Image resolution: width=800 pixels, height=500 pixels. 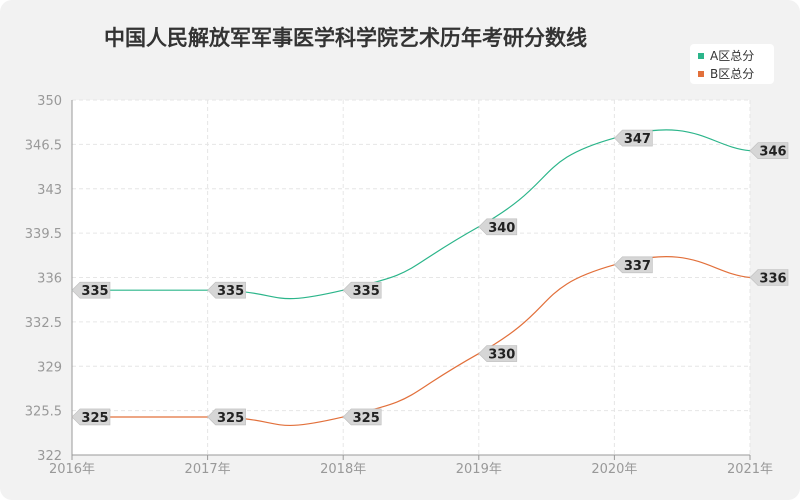 I want to click on y-tick-label: 339.5, so click(x=43, y=234).